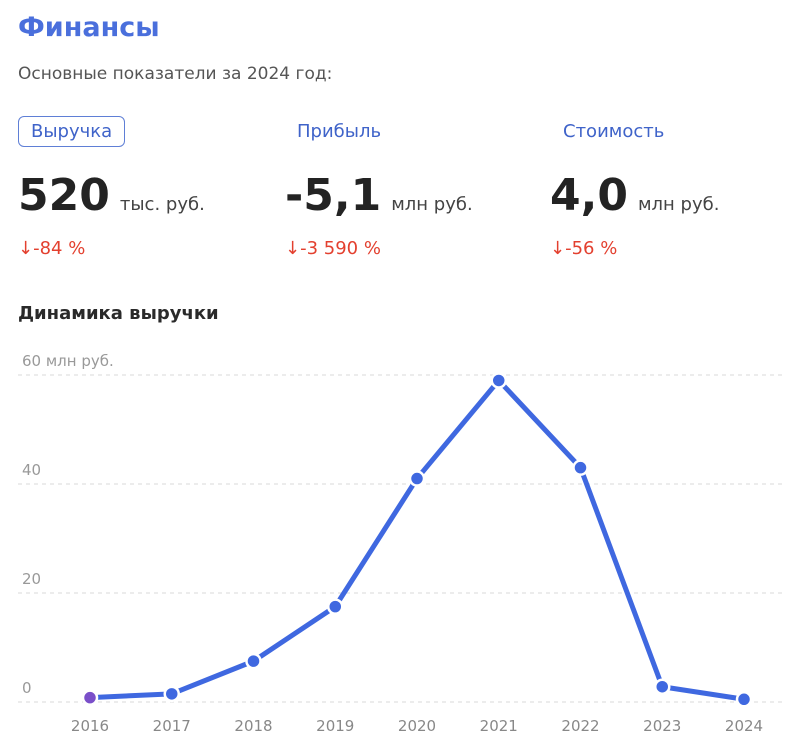 The image size is (800, 750). Describe the element at coordinates (333, 248) in the screenshot. I see `change-badge: ↓-3 590 %` at that location.